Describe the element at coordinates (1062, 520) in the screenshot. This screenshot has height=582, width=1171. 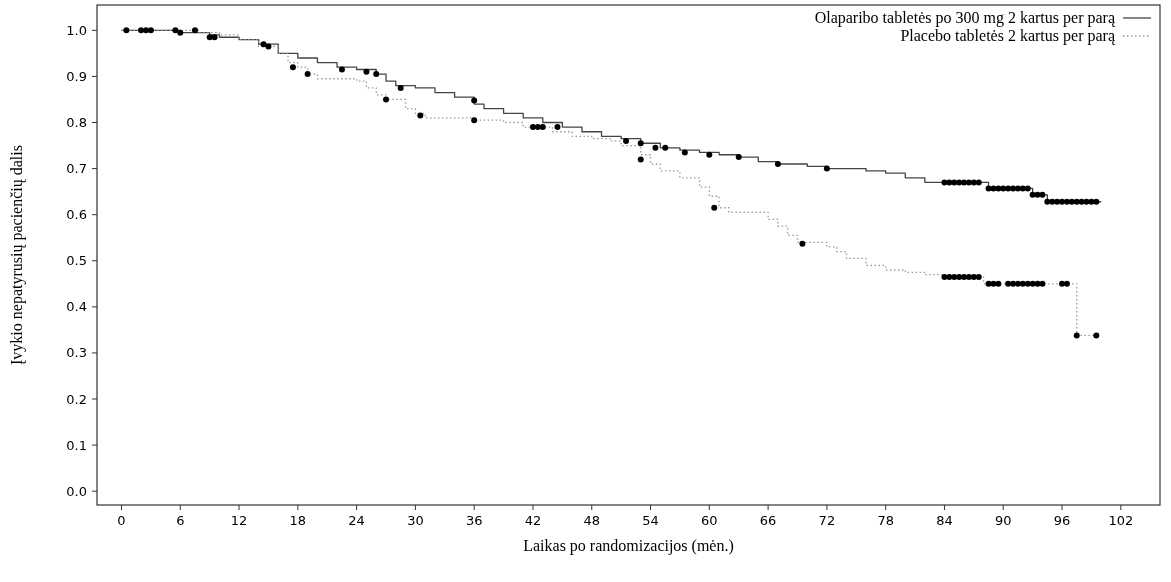
I see `x-tick-label: 96` at that location.